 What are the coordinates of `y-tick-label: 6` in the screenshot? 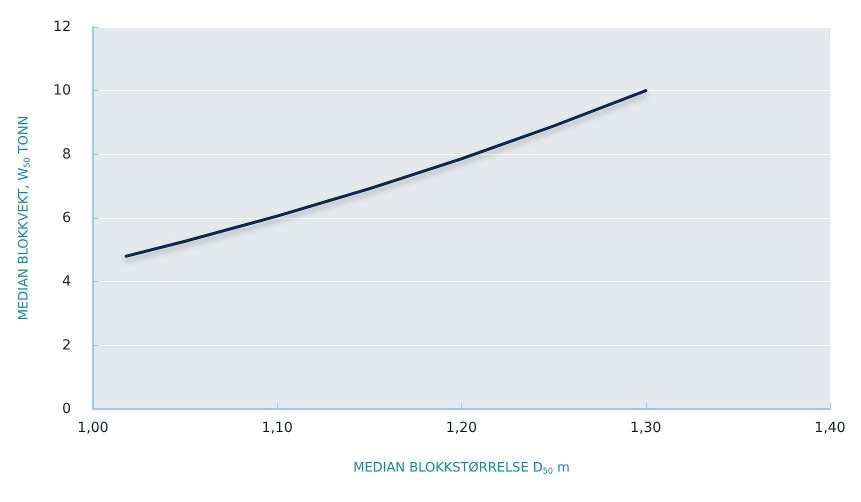 It's located at (67, 218).